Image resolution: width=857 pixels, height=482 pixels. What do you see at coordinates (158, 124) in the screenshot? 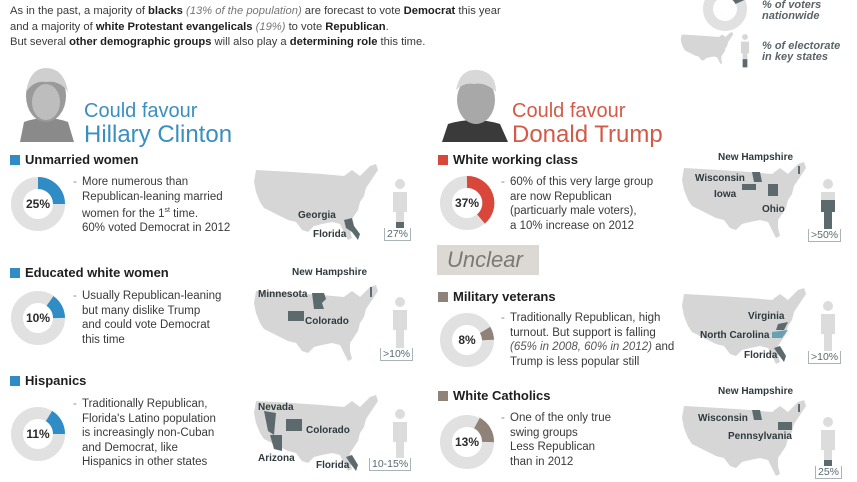
I see `clinton-heading: Could favour Hillary Clinton` at bounding box center [158, 124].